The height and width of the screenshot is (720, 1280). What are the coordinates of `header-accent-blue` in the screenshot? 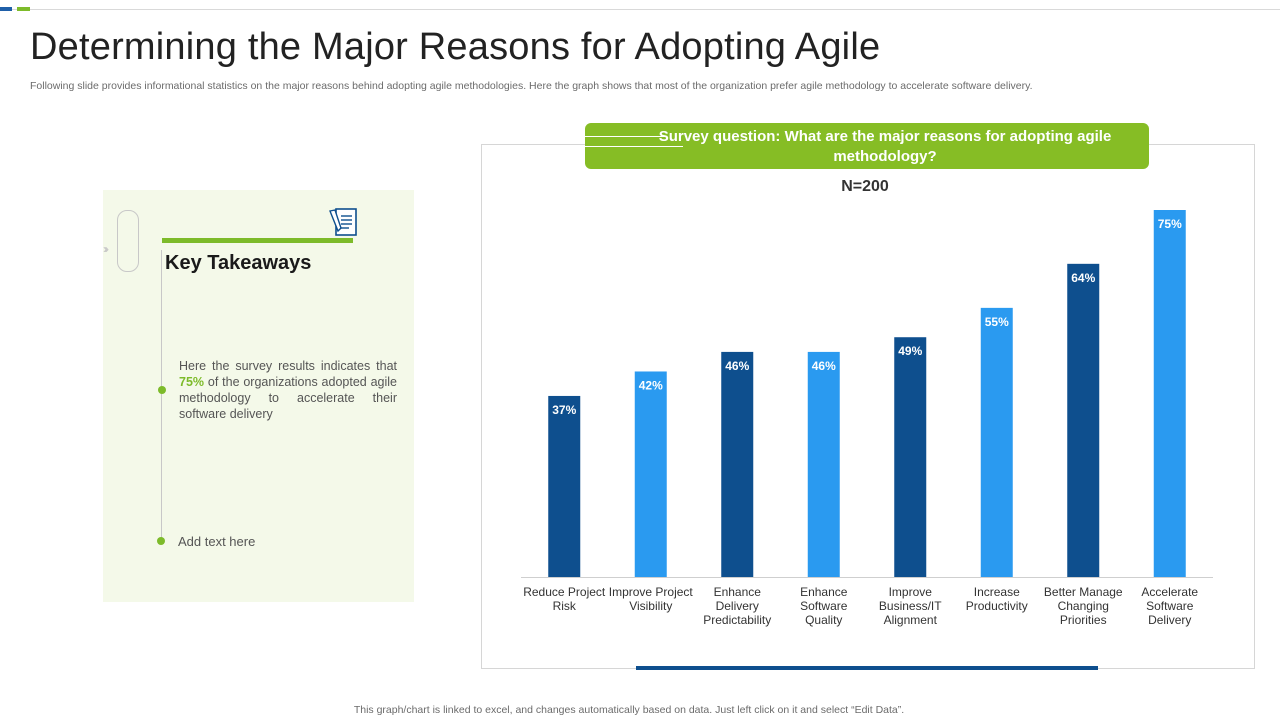 It's located at (6, 9).